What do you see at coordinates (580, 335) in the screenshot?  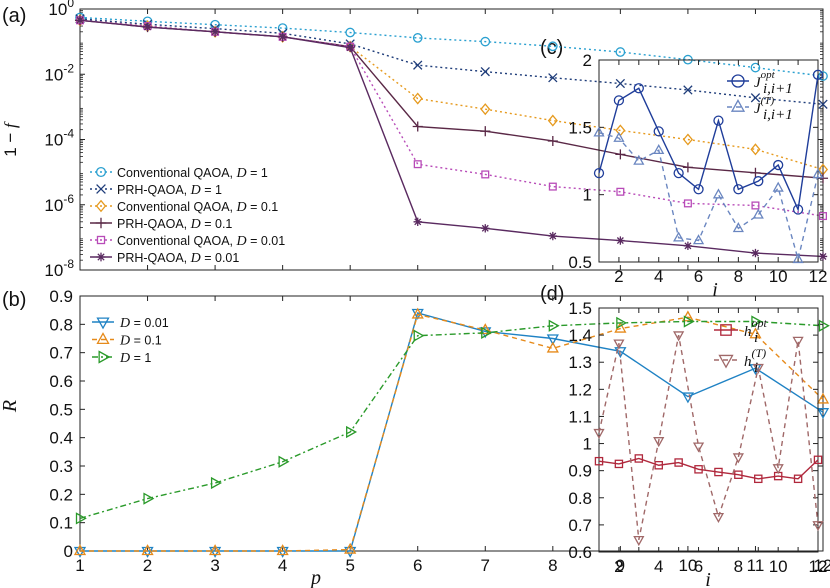 I see `chart-d-ytick-label: 1.4` at bounding box center [580, 335].